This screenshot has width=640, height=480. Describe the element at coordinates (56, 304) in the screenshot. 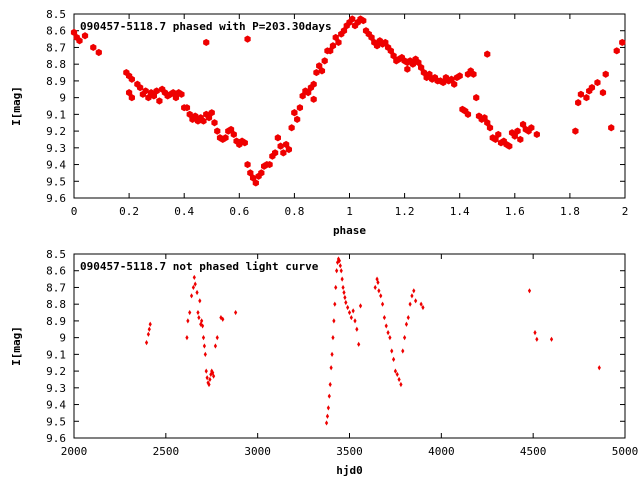

I see `y-tick-label: 8.8` at that location.